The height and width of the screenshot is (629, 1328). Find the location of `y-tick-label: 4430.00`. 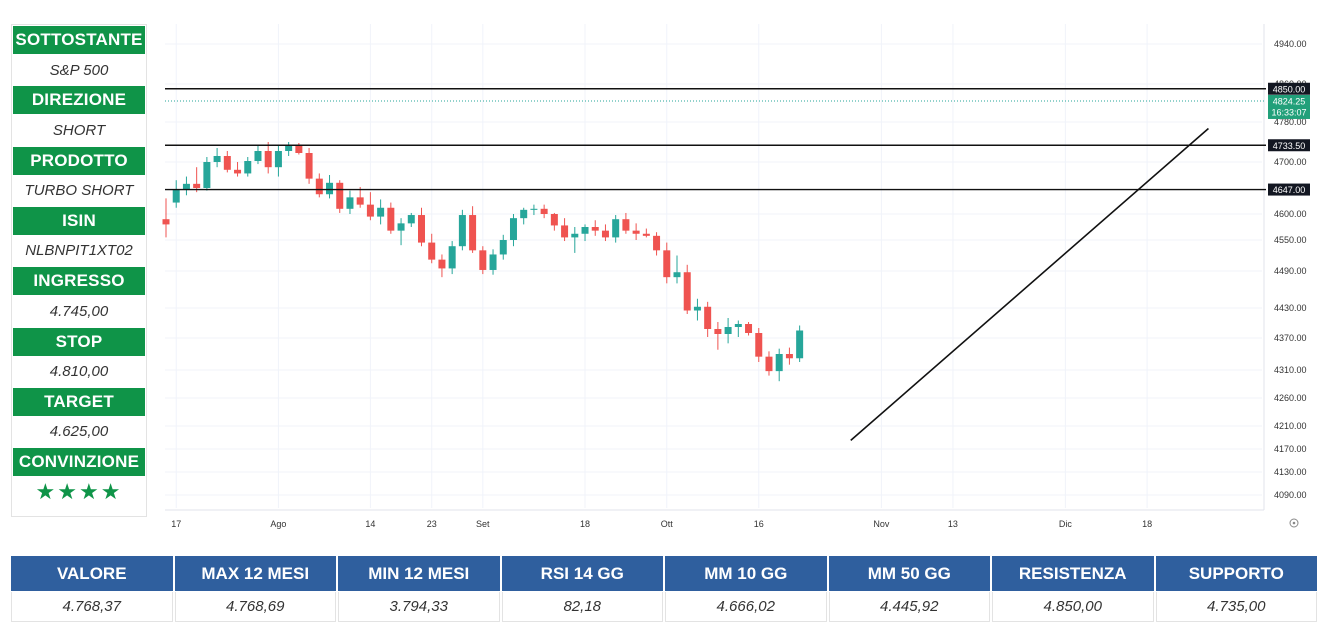

y-tick-label: 4430.00 is located at coordinates (1290, 308).